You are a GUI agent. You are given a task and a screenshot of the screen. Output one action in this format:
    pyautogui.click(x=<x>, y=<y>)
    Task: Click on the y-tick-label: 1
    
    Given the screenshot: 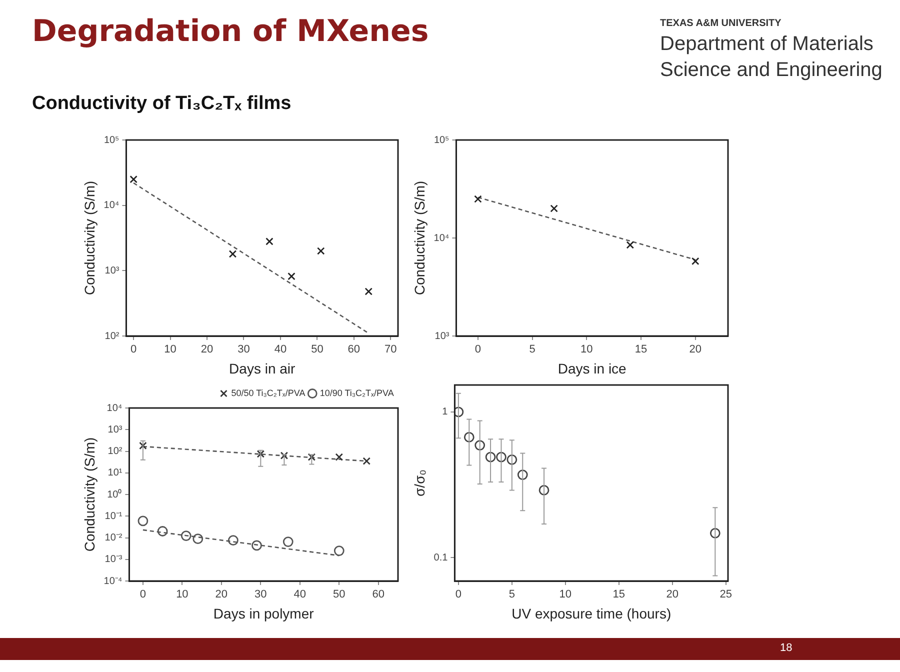 What is the action you would take?
    pyautogui.click(x=445, y=412)
    